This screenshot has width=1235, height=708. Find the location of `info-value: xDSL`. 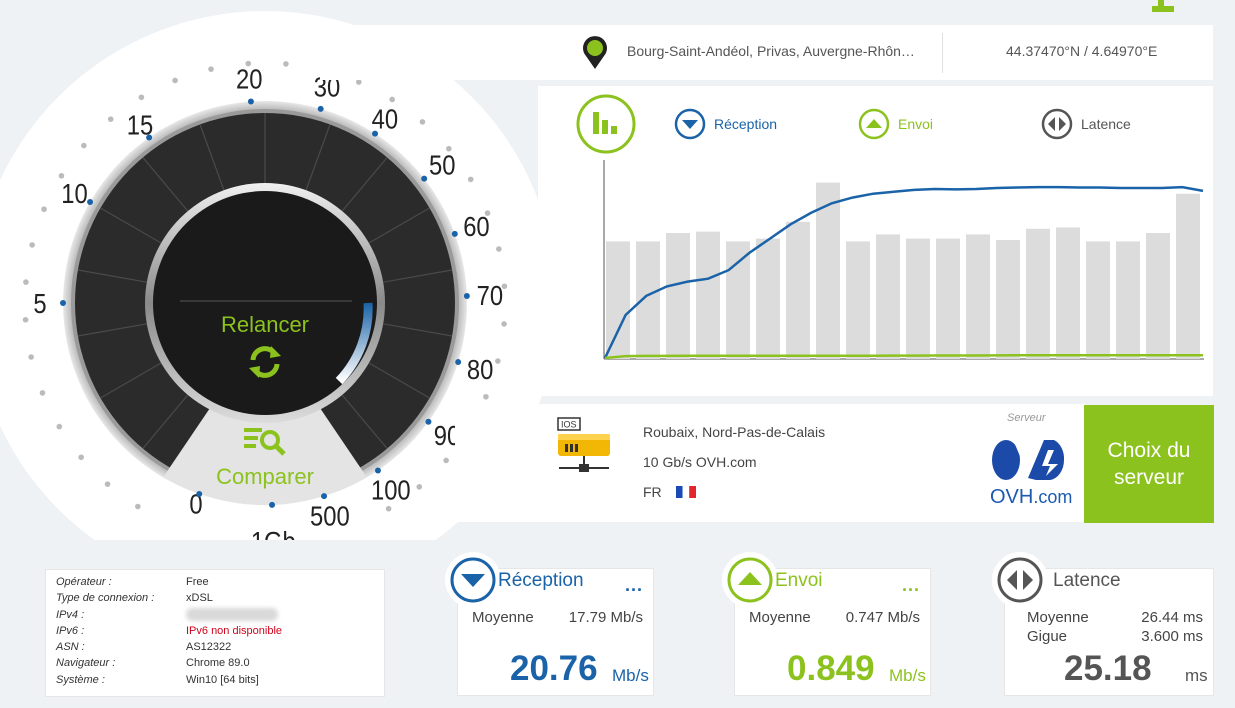

info-value: xDSL is located at coordinates (199, 598).